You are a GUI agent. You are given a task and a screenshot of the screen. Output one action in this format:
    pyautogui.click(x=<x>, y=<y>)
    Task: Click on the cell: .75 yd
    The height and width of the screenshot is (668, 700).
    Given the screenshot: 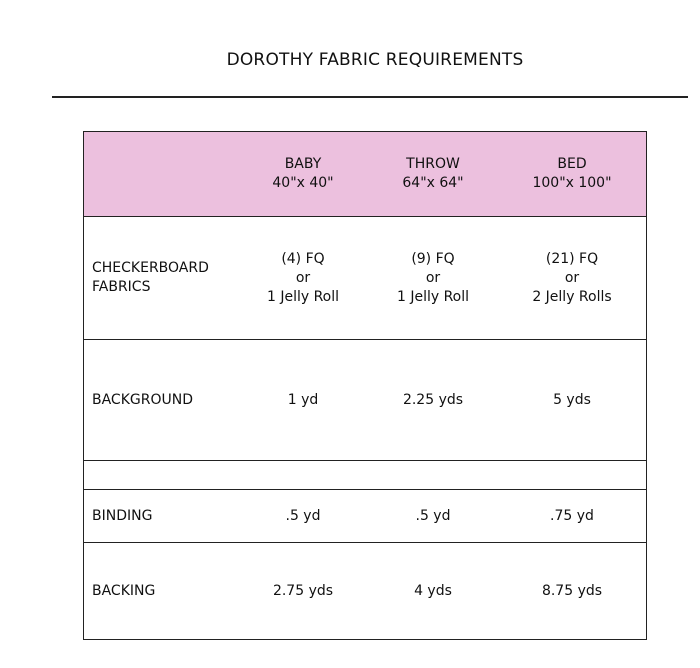 What is the action you would take?
    pyautogui.click(x=572, y=516)
    